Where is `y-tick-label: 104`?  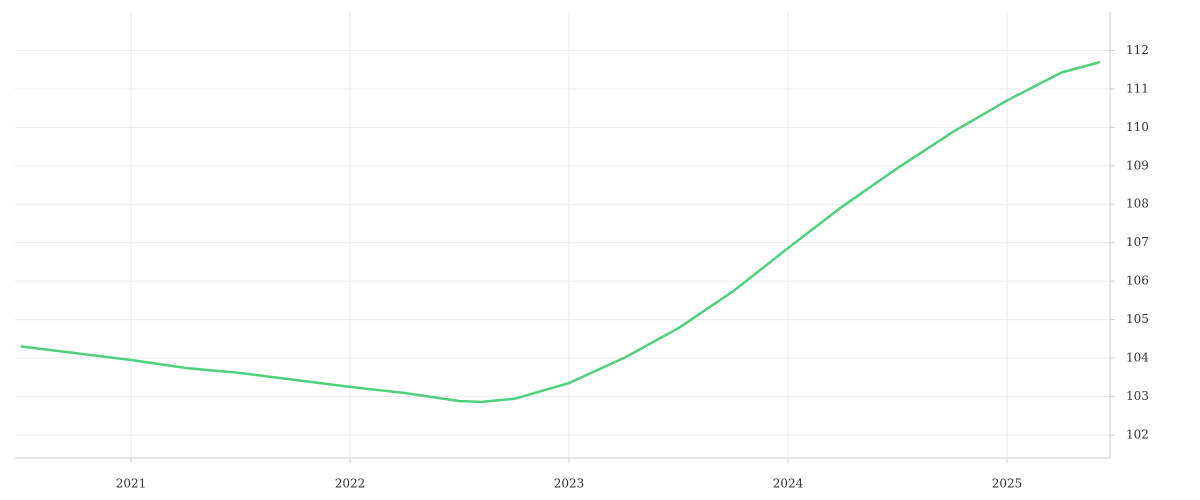 y-tick-label: 104 is located at coordinates (1137, 358).